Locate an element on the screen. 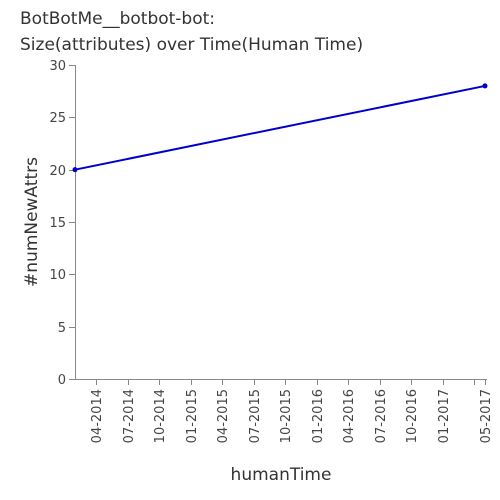 This screenshot has width=500, height=500. x-axis-label: humanTime is located at coordinates (281, 475).